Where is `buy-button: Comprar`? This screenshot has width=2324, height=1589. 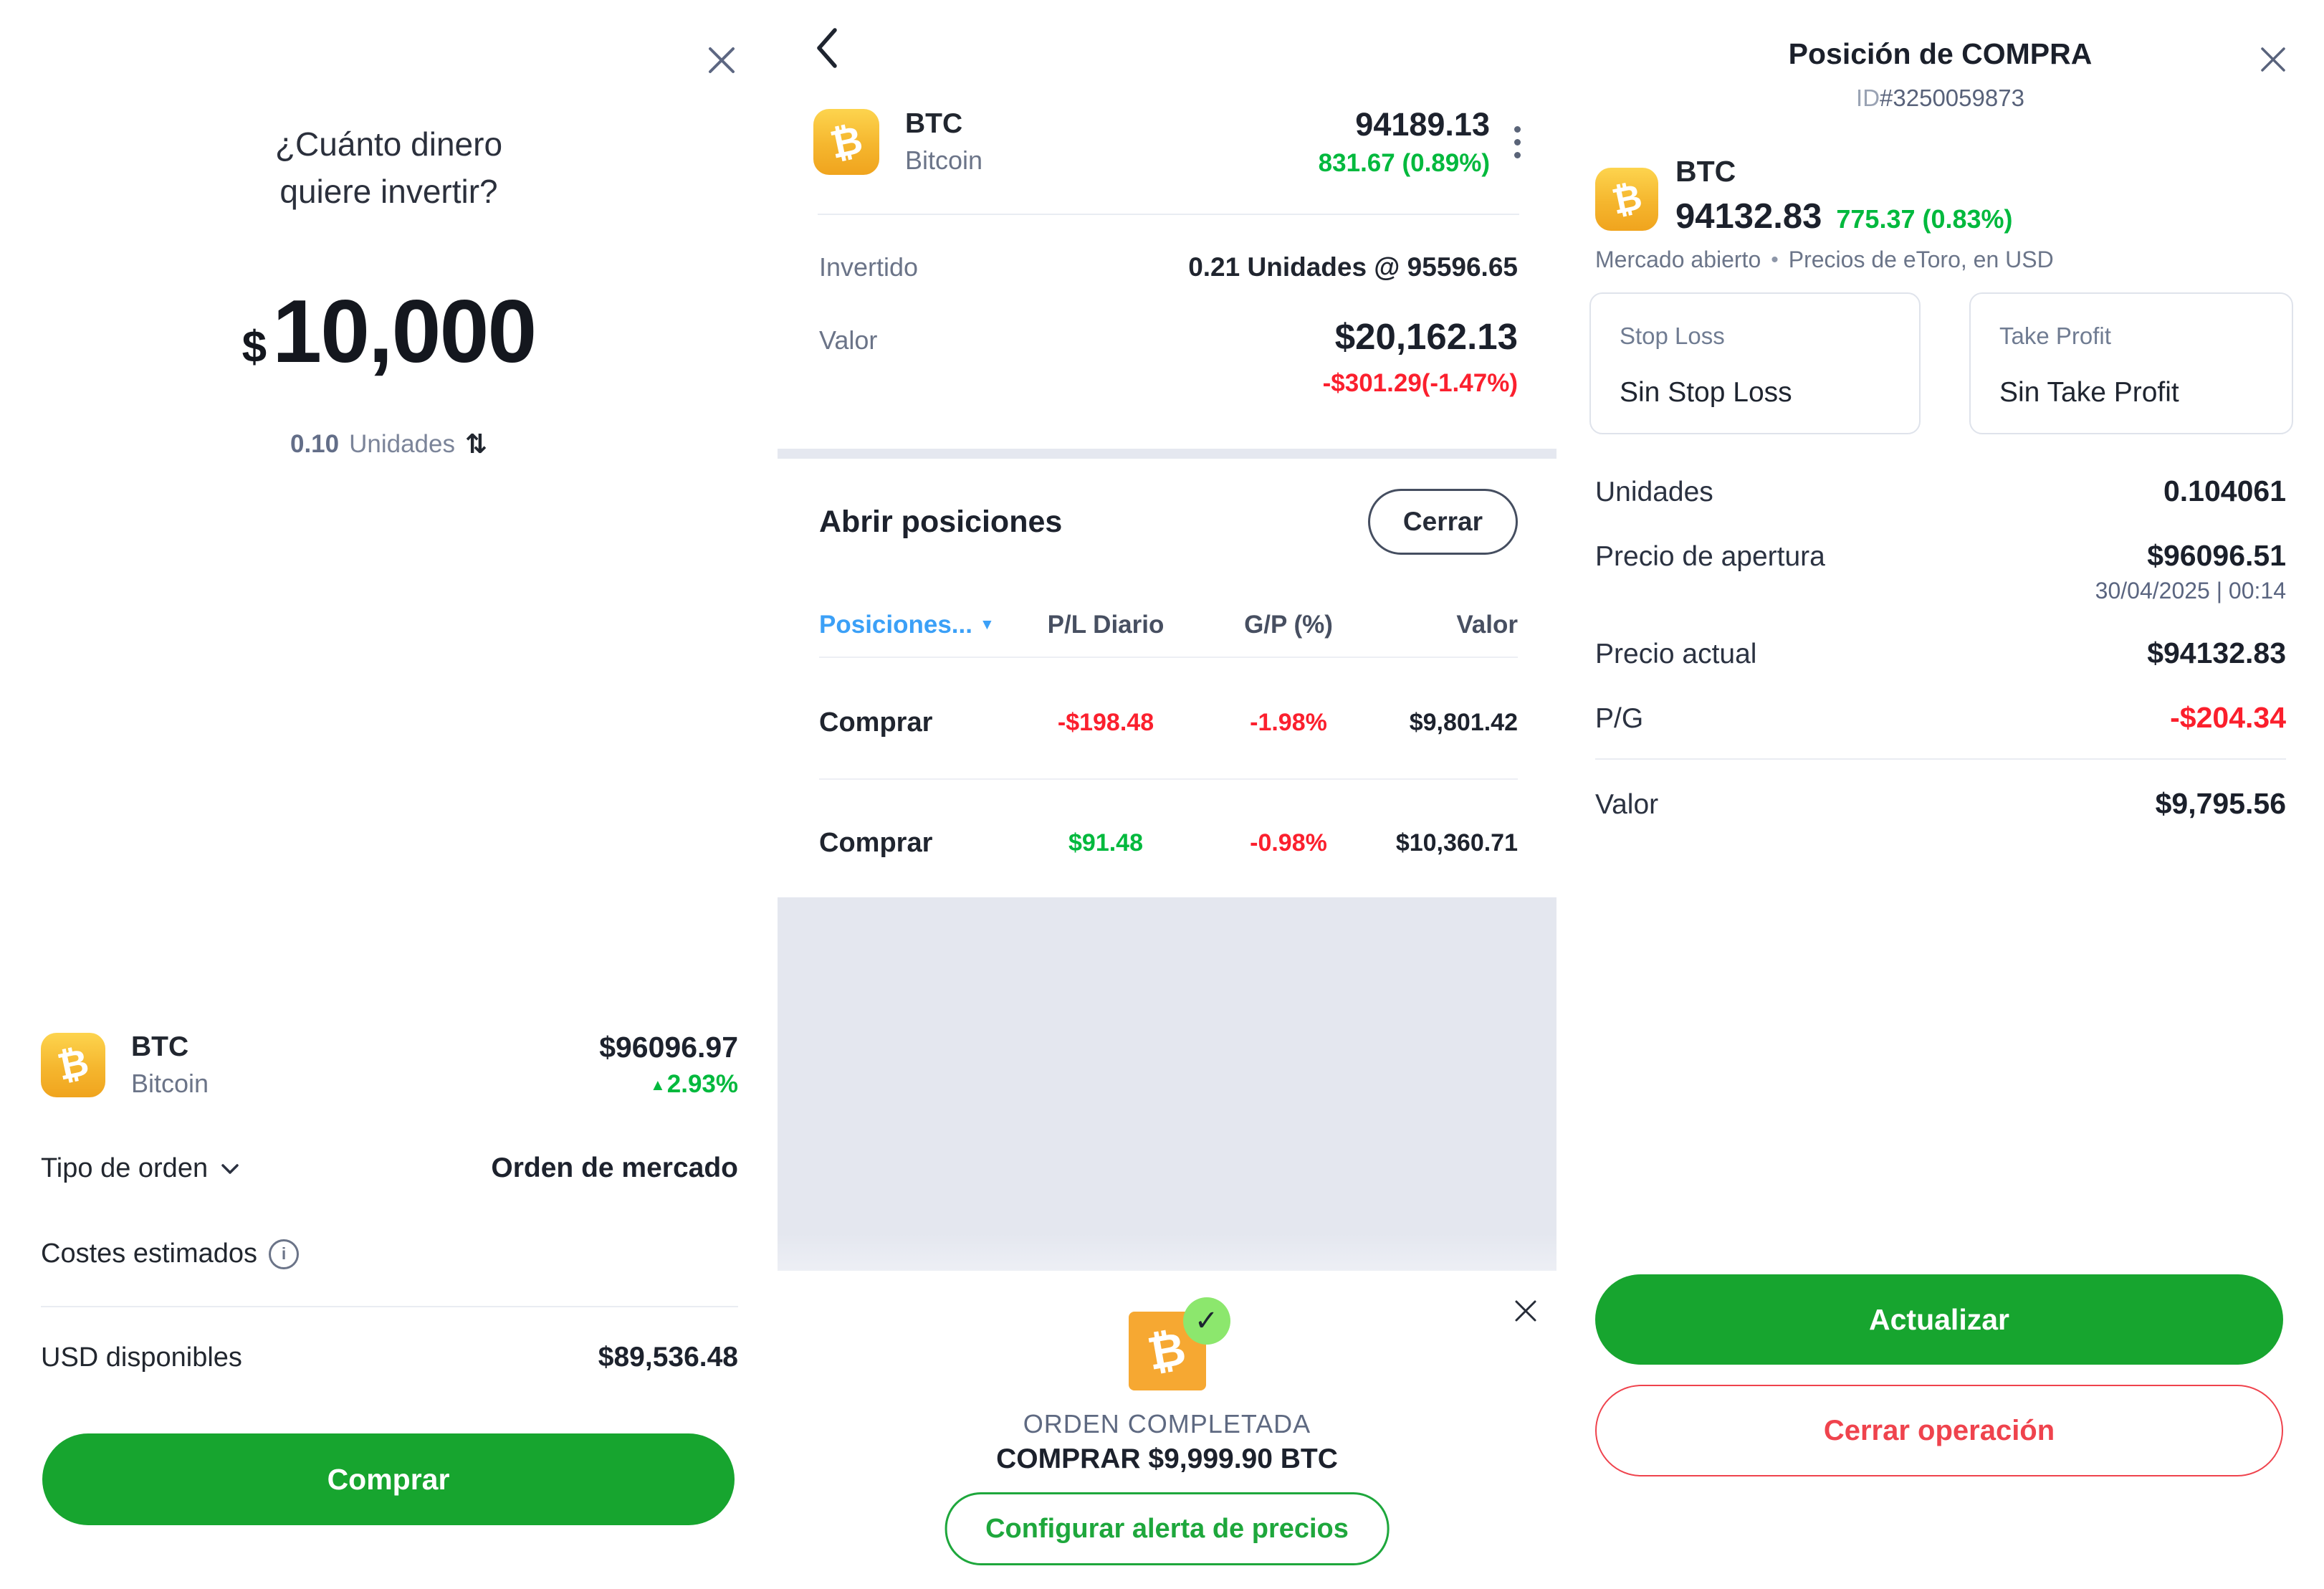 buy-button: Comprar is located at coordinates (388, 1479).